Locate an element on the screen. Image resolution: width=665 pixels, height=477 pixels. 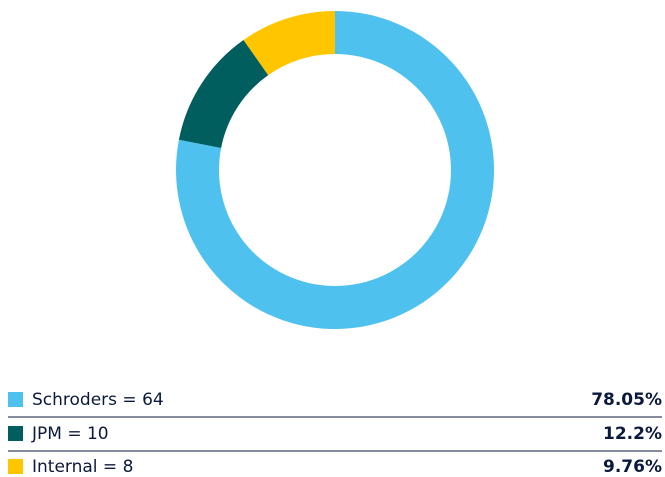
legend-percent: 9.76% is located at coordinates (632, 467).